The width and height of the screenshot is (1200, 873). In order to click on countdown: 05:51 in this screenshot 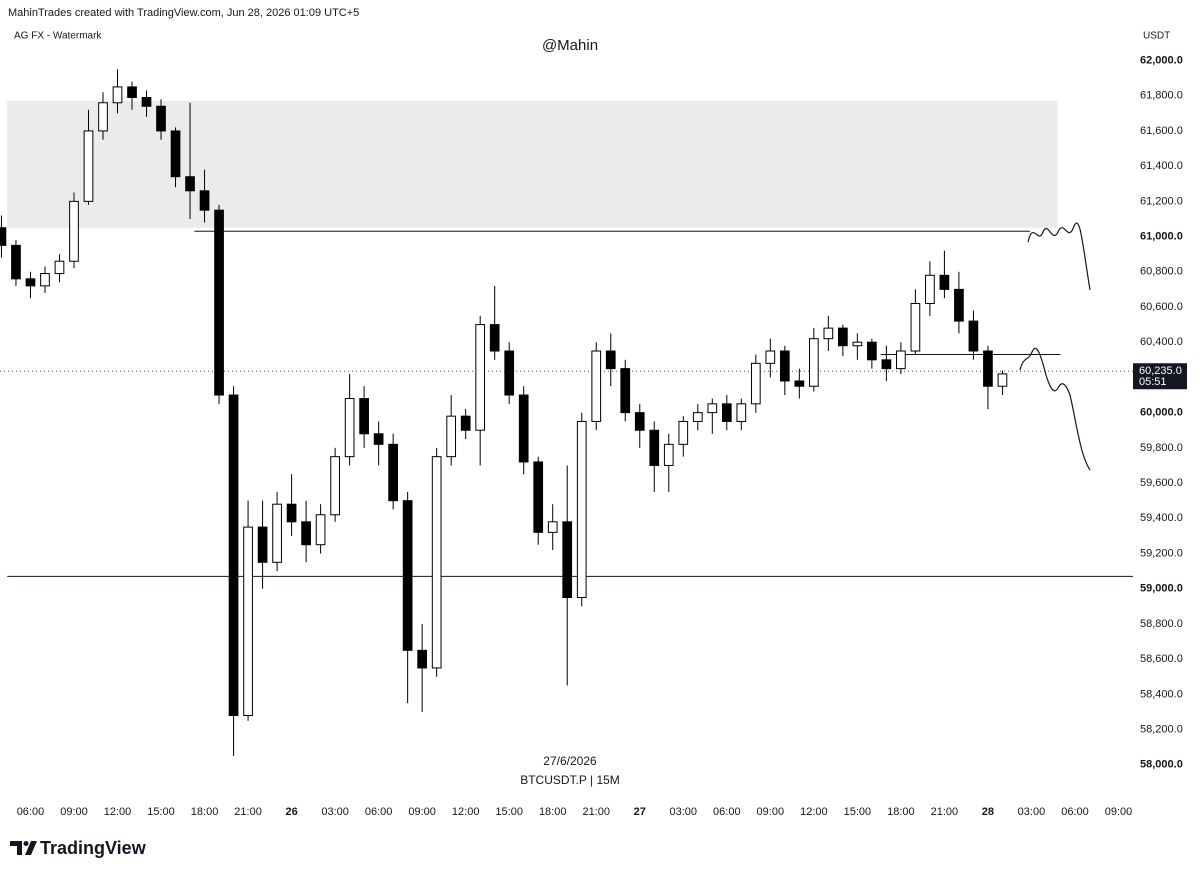, I will do `click(1153, 382)`.